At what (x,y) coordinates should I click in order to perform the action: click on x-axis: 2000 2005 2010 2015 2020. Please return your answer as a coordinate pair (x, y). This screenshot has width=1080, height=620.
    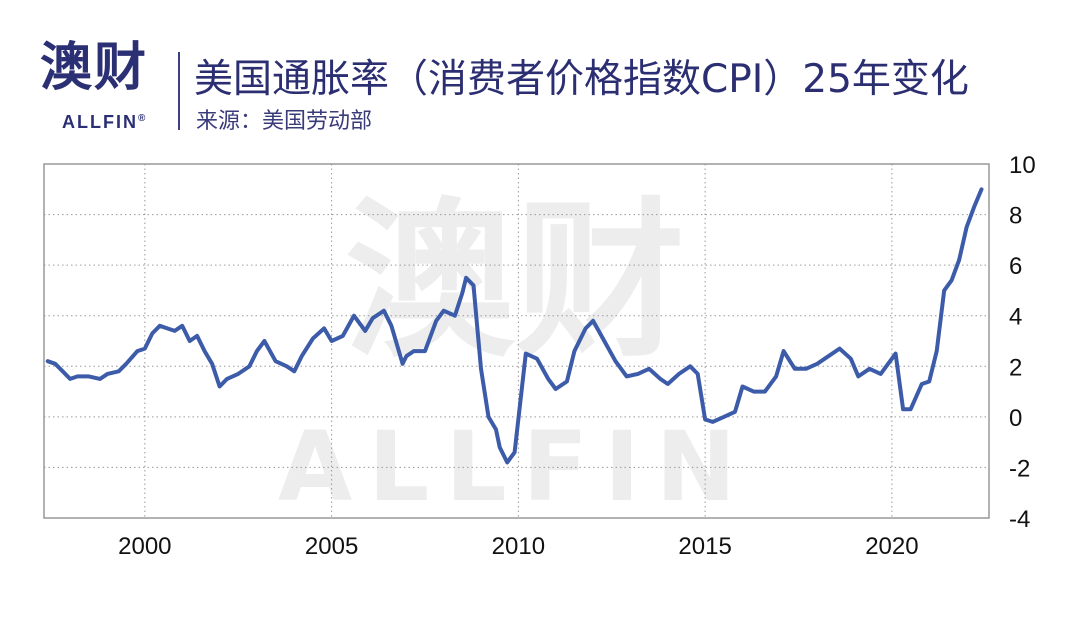
    Looking at the image, I should click on (518, 546).